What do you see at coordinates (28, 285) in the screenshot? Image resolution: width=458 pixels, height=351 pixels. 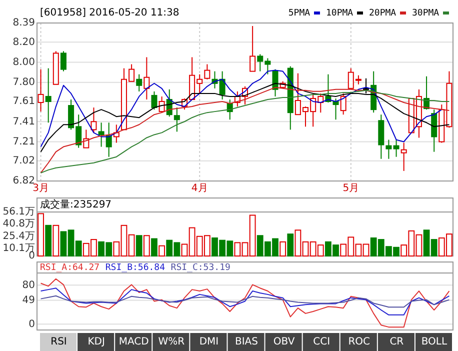 I see `y-tick-label: 80` at bounding box center [28, 285].